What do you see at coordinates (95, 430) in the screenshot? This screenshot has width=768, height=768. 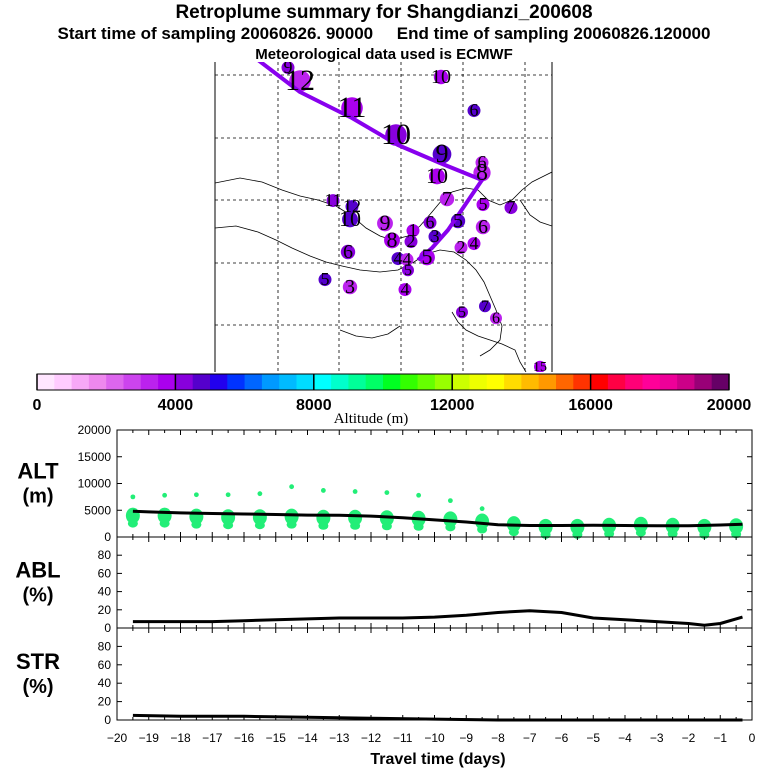 I see `y-tick-label: 20000` at bounding box center [95, 430].